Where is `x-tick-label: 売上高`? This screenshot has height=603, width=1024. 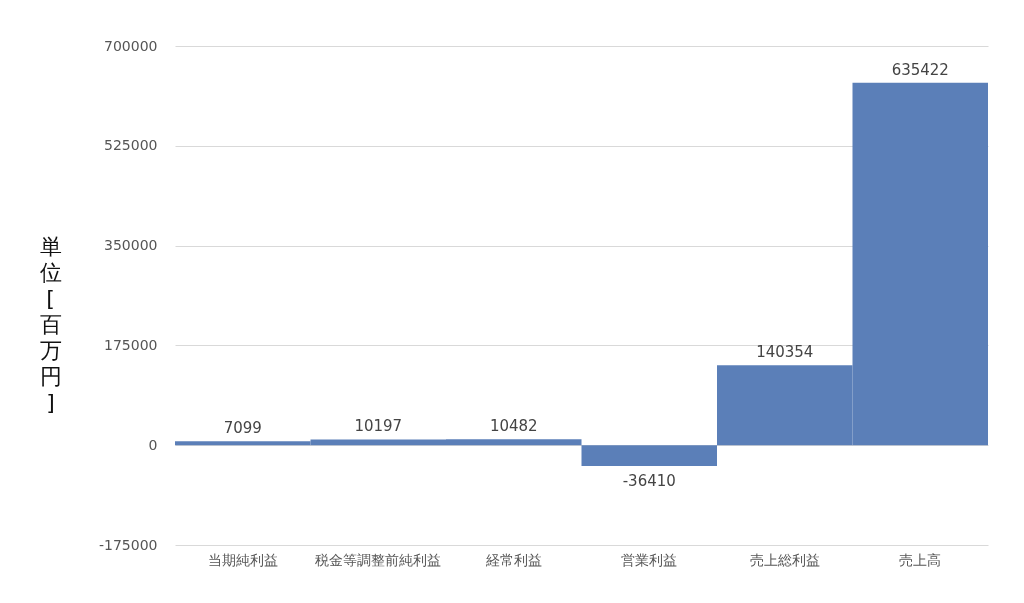 x-tick-label: 売上高 is located at coordinates (920, 559).